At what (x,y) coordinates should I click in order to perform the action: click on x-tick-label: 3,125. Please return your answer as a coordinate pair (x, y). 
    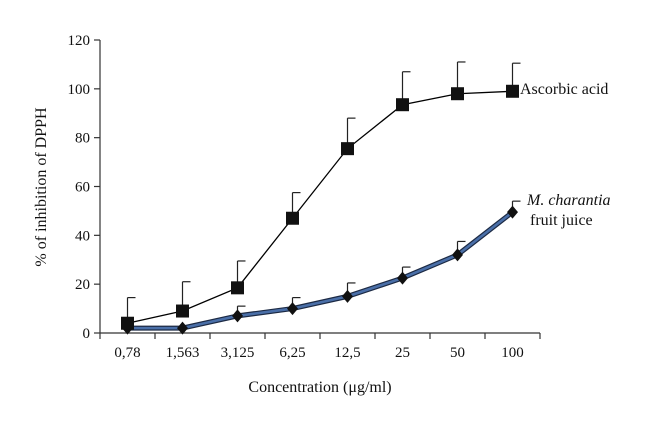
    Looking at the image, I should click on (238, 353).